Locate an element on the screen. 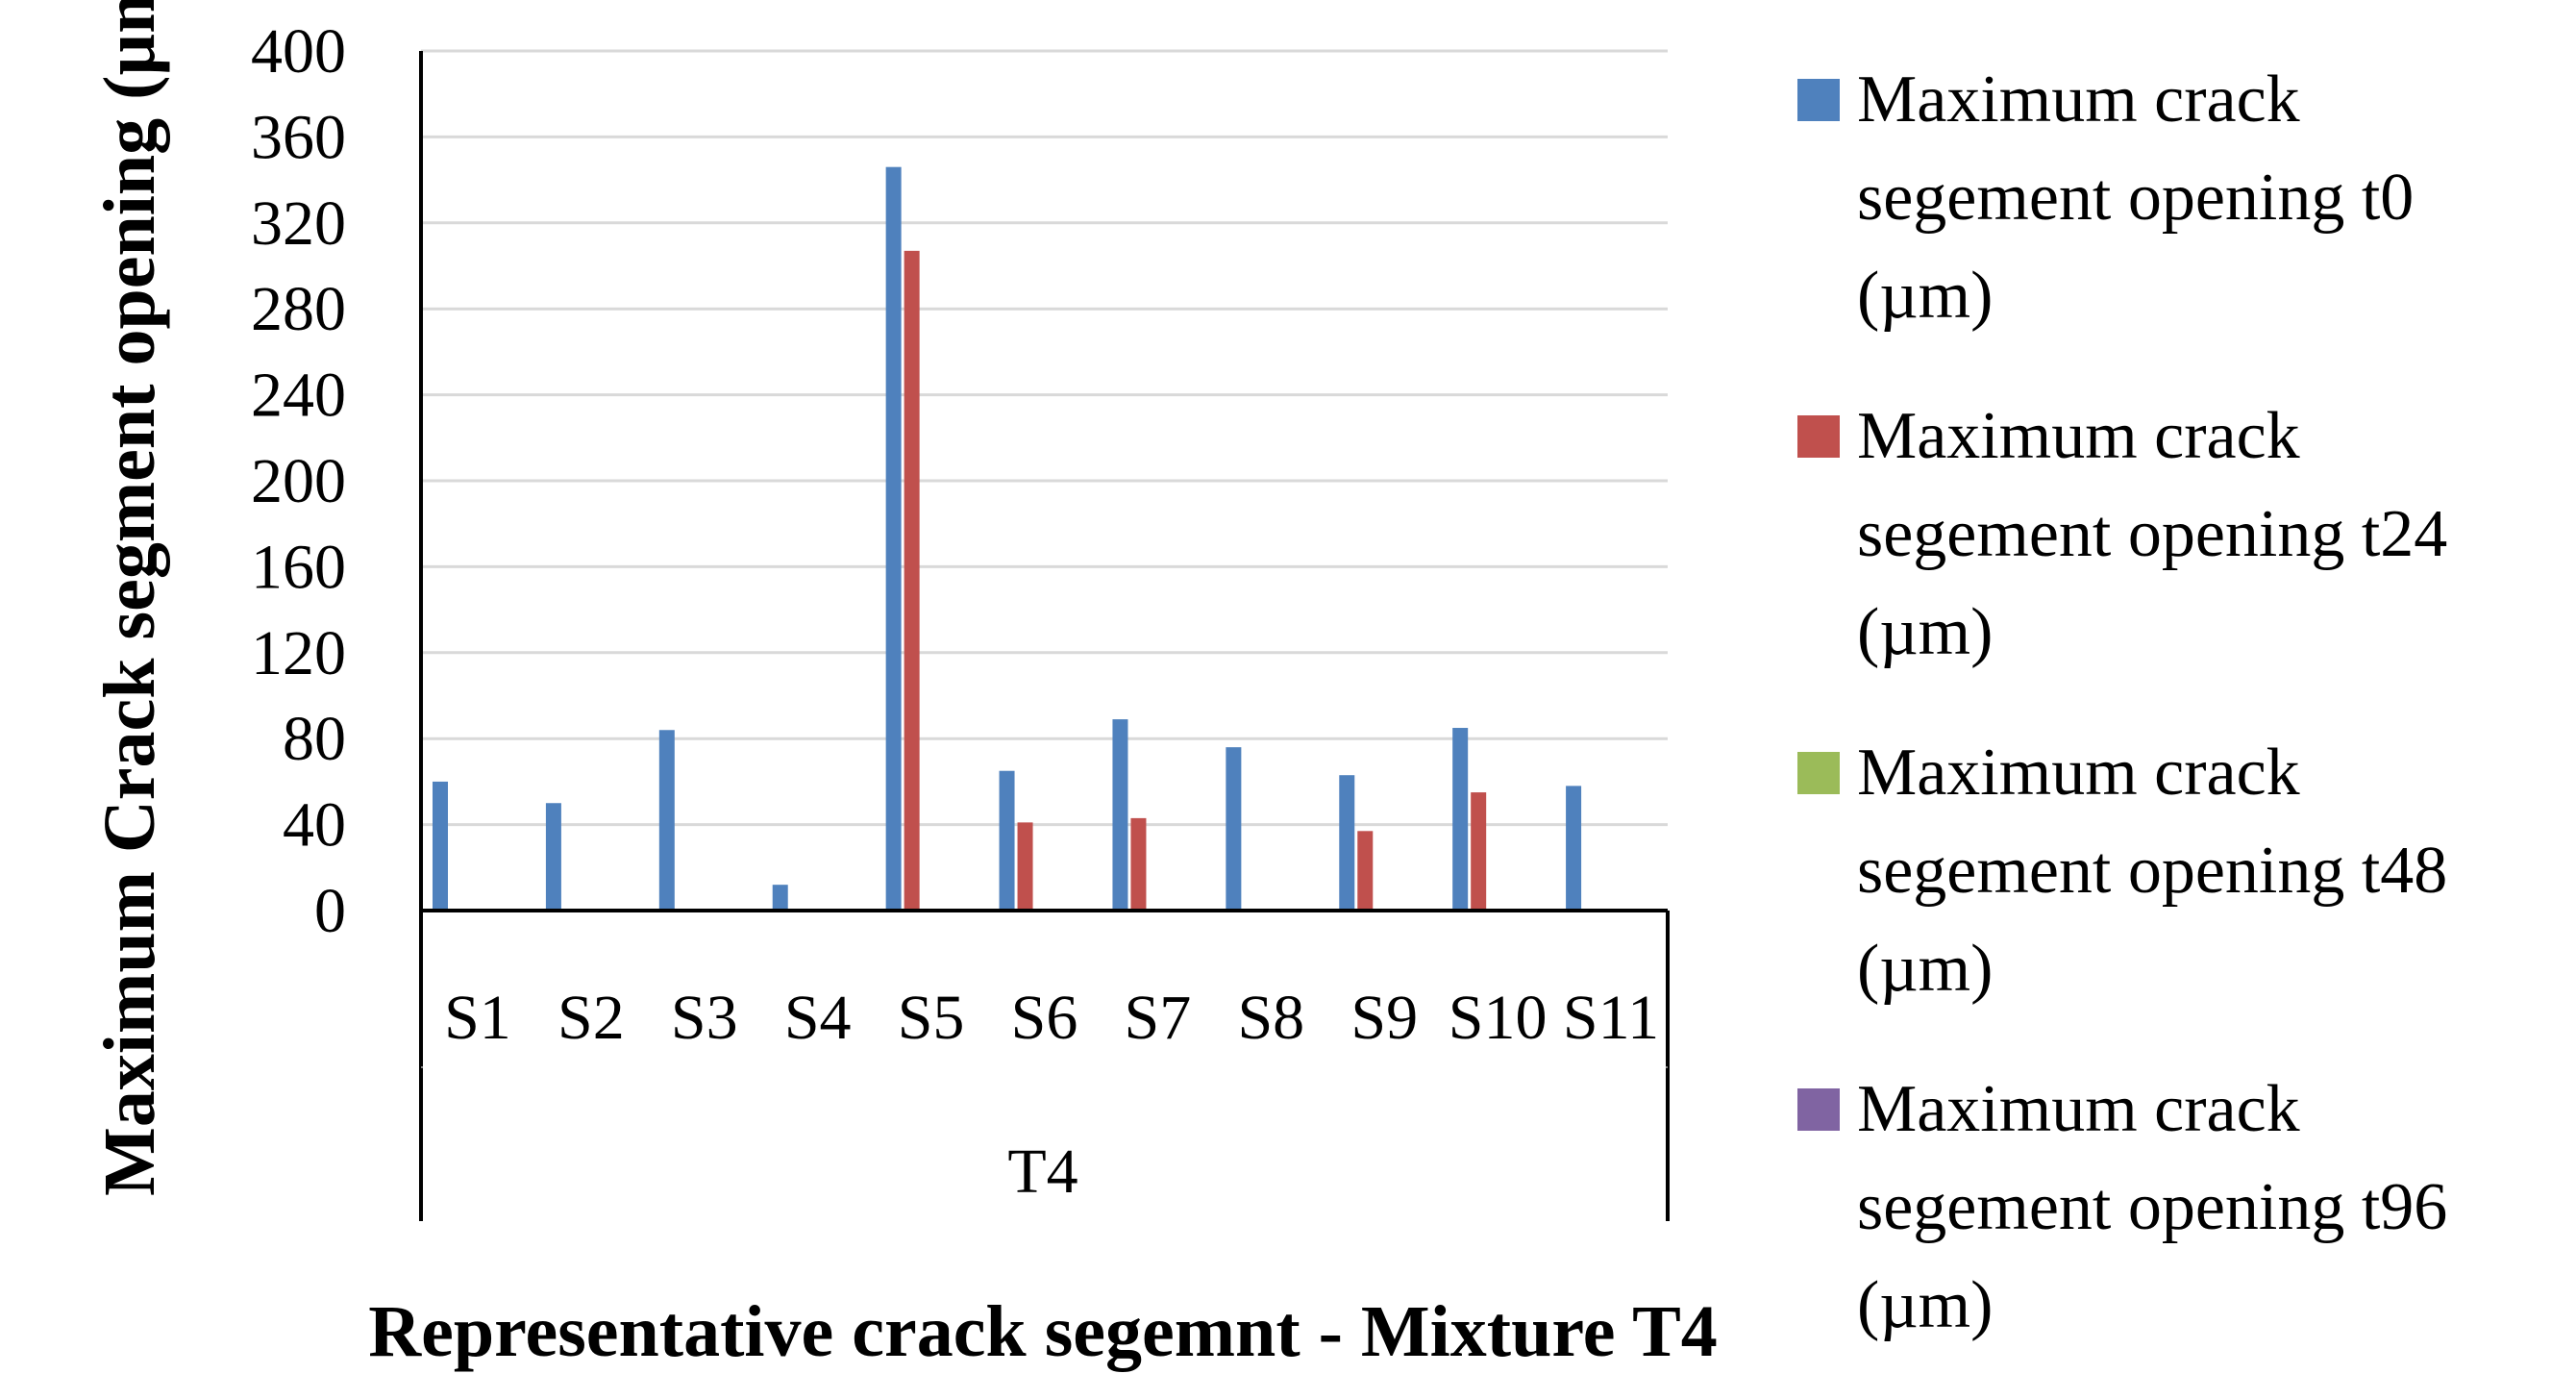 The width and height of the screenshot is (2576, 1399). bar-S6-s0 is located at coordinates (1007, 840).